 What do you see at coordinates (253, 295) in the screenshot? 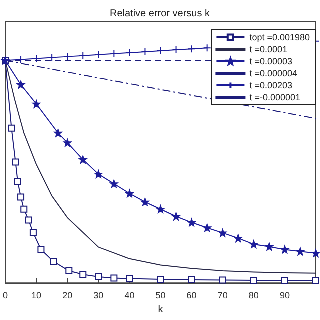
I see `x-tick-label: 80` at bounding box center [253, 295].